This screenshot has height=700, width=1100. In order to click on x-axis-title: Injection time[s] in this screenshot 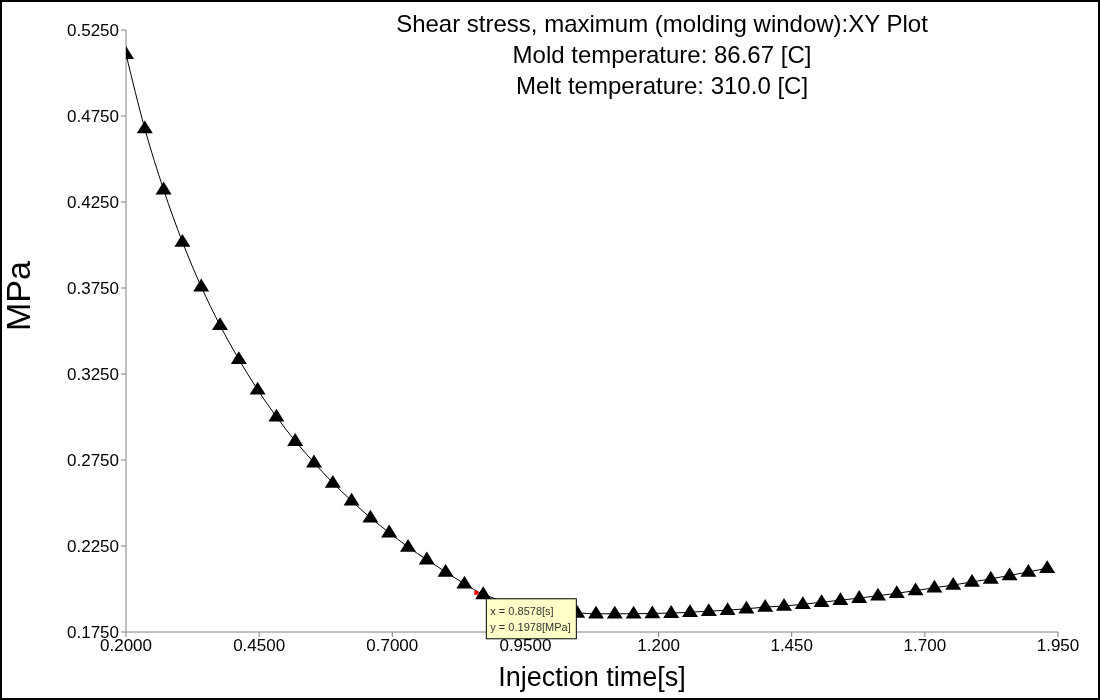, I will do `click(592, 677)`.